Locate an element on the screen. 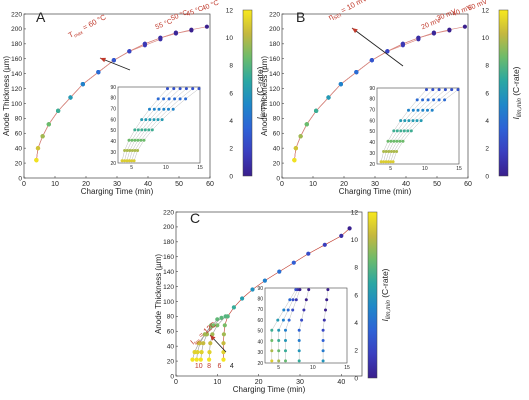 The width and height of the screenshot is (529, 400). colorbar-A: 0 2 4 6 8 10 12 Ilim,min (C-rate) is located at coordinates (246, 93).